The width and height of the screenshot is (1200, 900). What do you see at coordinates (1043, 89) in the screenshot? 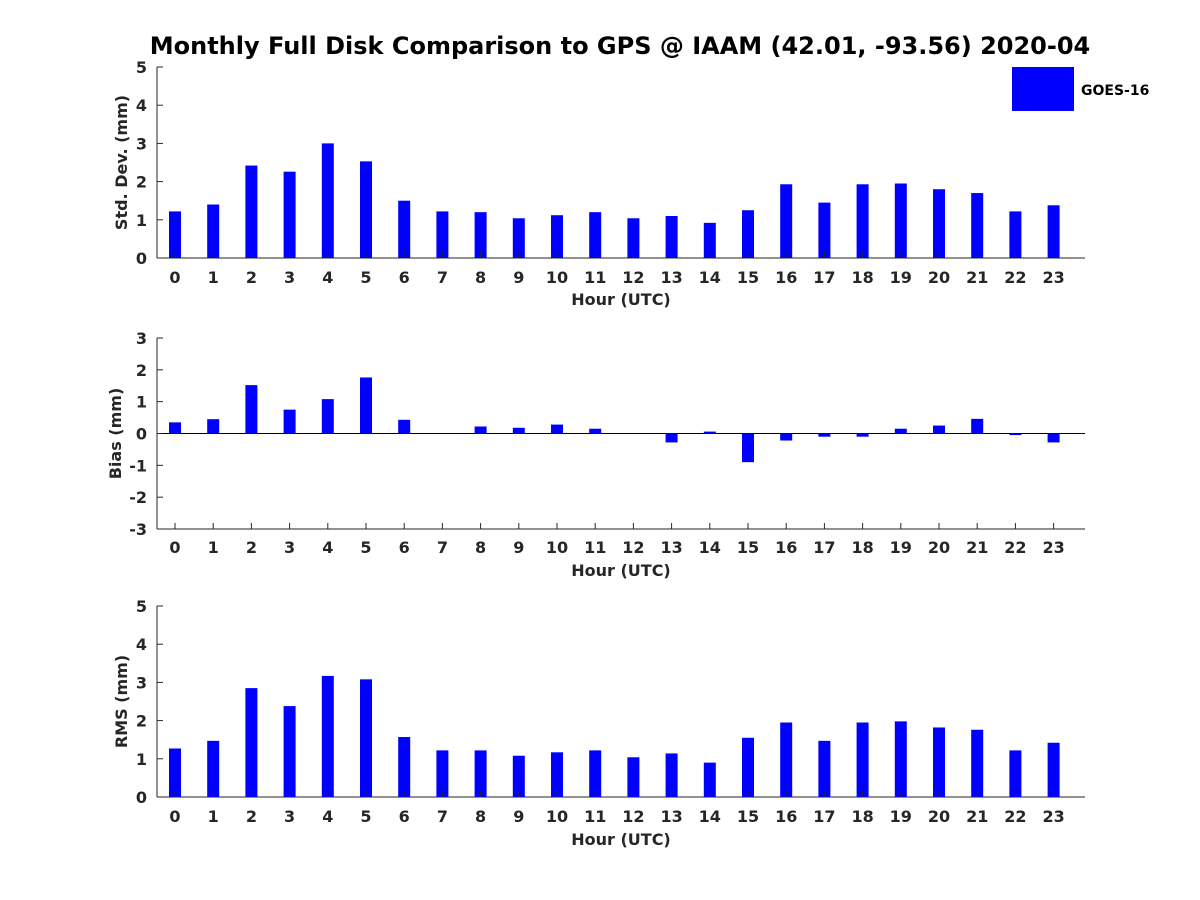
I see `legend-swatch` at bounding box center [1043, 89].